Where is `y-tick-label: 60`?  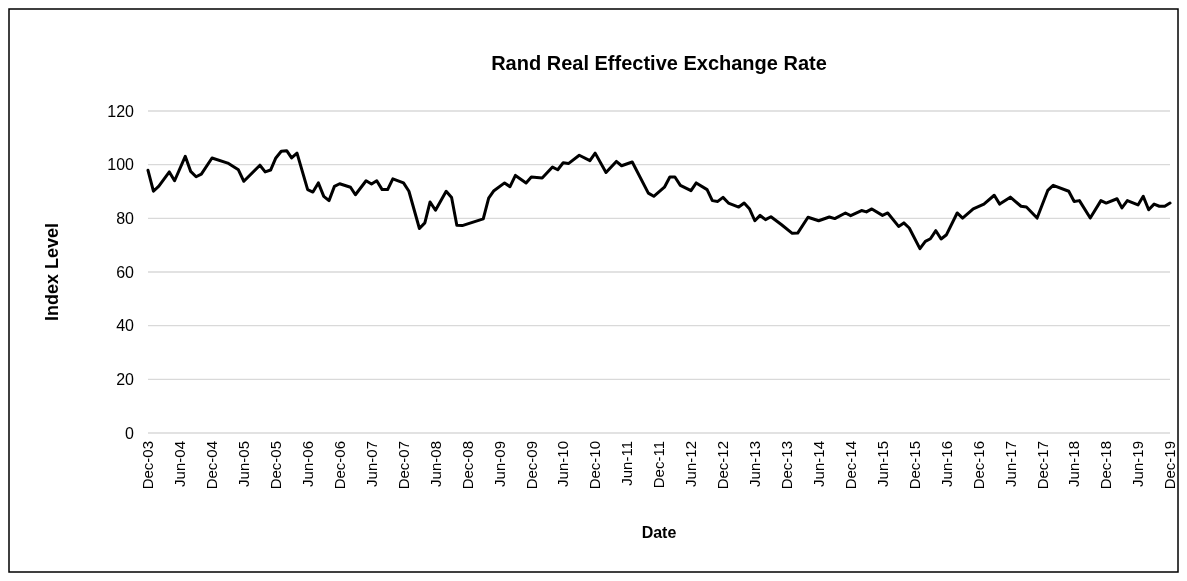 y-tick-label: 60 is located at coordinates (125, 272).